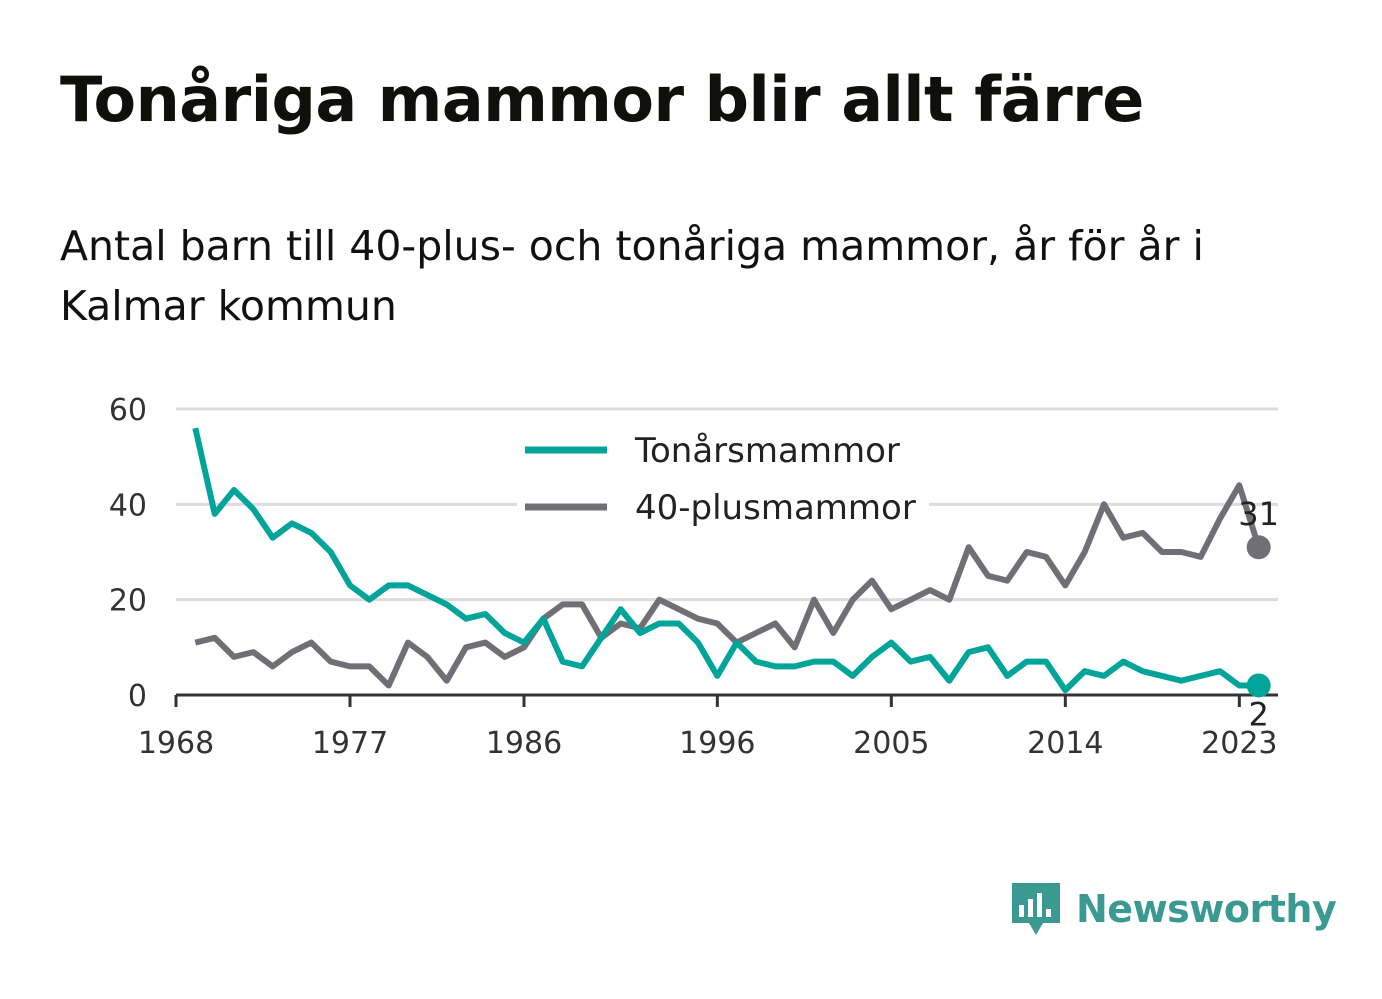 The width and height of the screenshot is (1382, 999). What do you see at coordinates (137, 696) in the screenshot?
I see `y-tick-label: 0` at bounding box center [137, 696].